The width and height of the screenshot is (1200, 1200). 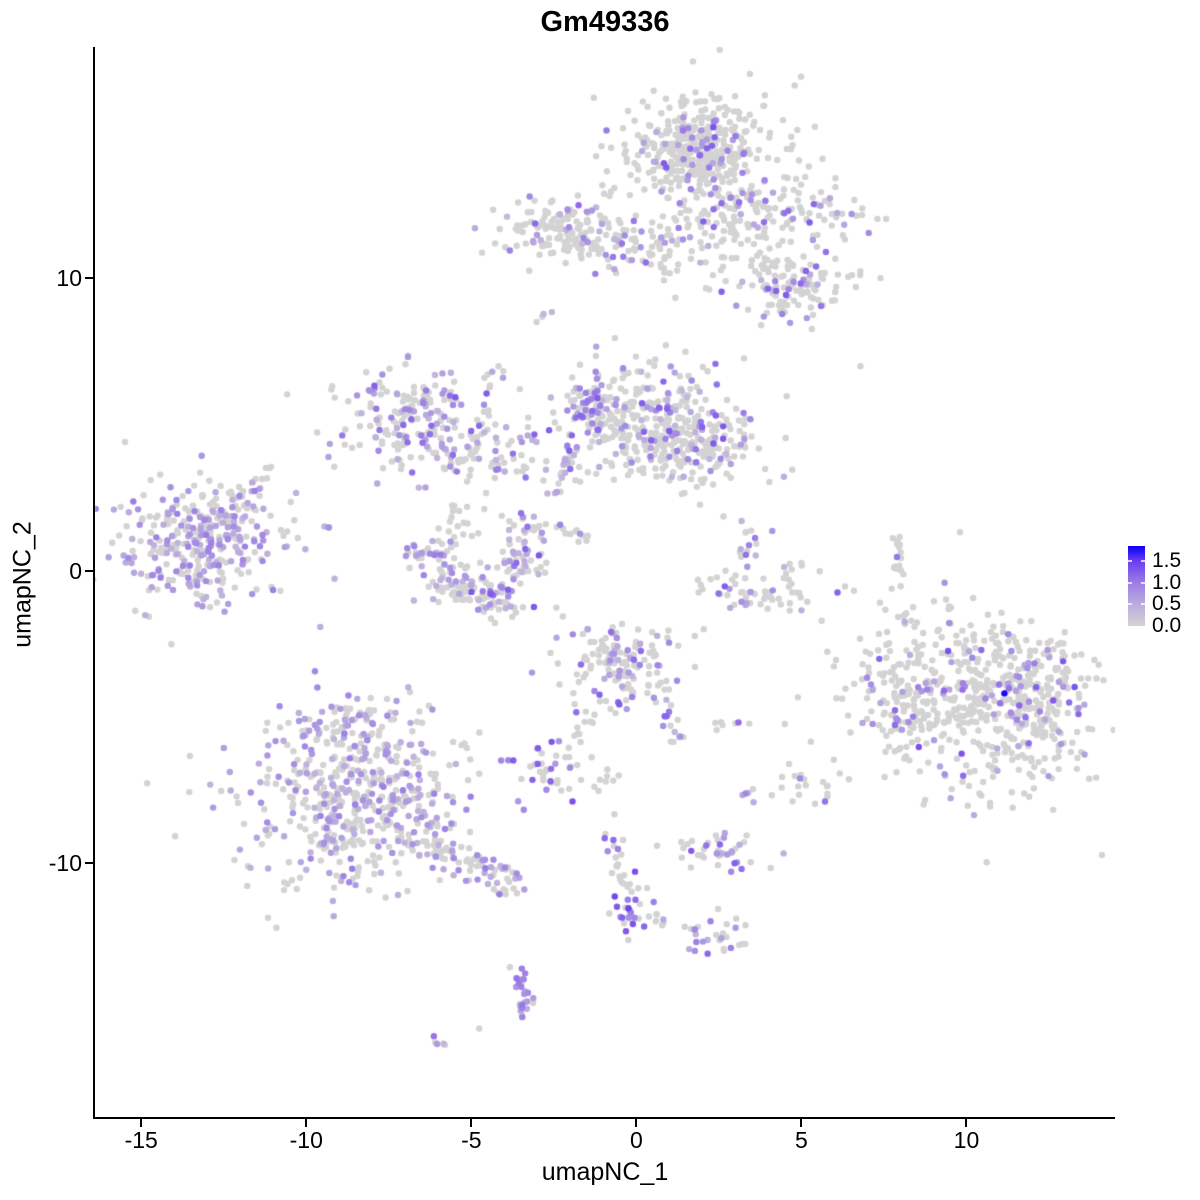 I want to click on y-tick-label: -10, so click(x=65, y=863).